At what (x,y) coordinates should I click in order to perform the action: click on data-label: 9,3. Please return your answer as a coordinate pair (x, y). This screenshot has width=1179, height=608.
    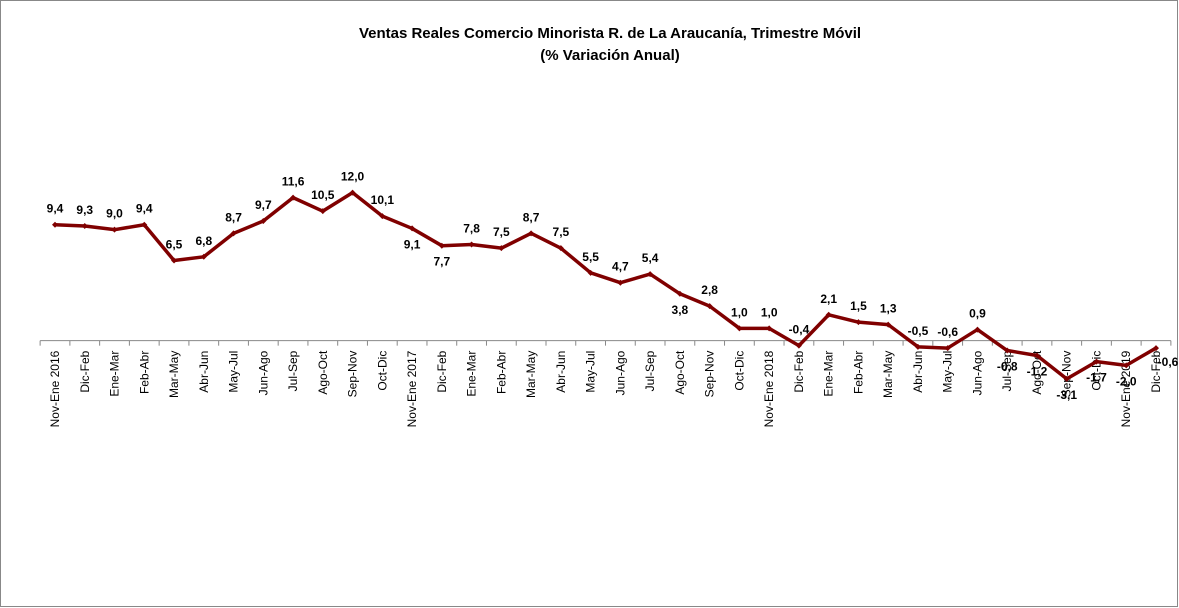
    Looking at the image, I should click on (84, 210).